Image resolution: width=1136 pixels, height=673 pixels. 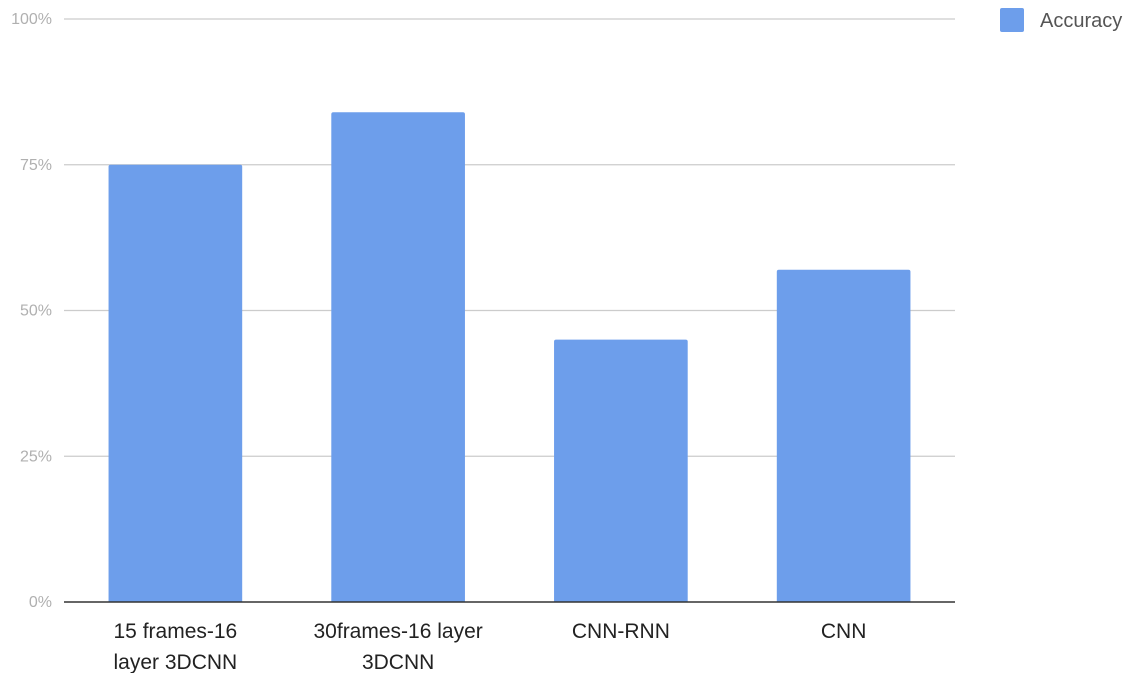 I want to click on y-tick-labels: 0% 25% 50% 75% 100%, so click(x=31, y=311).